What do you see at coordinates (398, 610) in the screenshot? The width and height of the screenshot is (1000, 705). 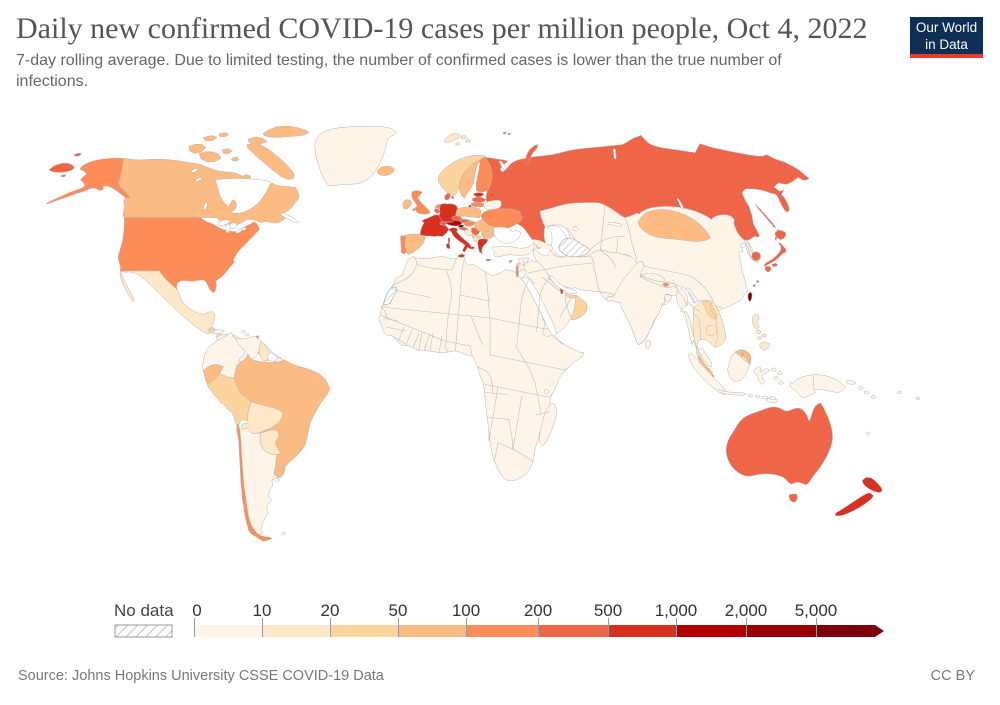 I see `svg-text: 50` at bounding box center [398, 610].